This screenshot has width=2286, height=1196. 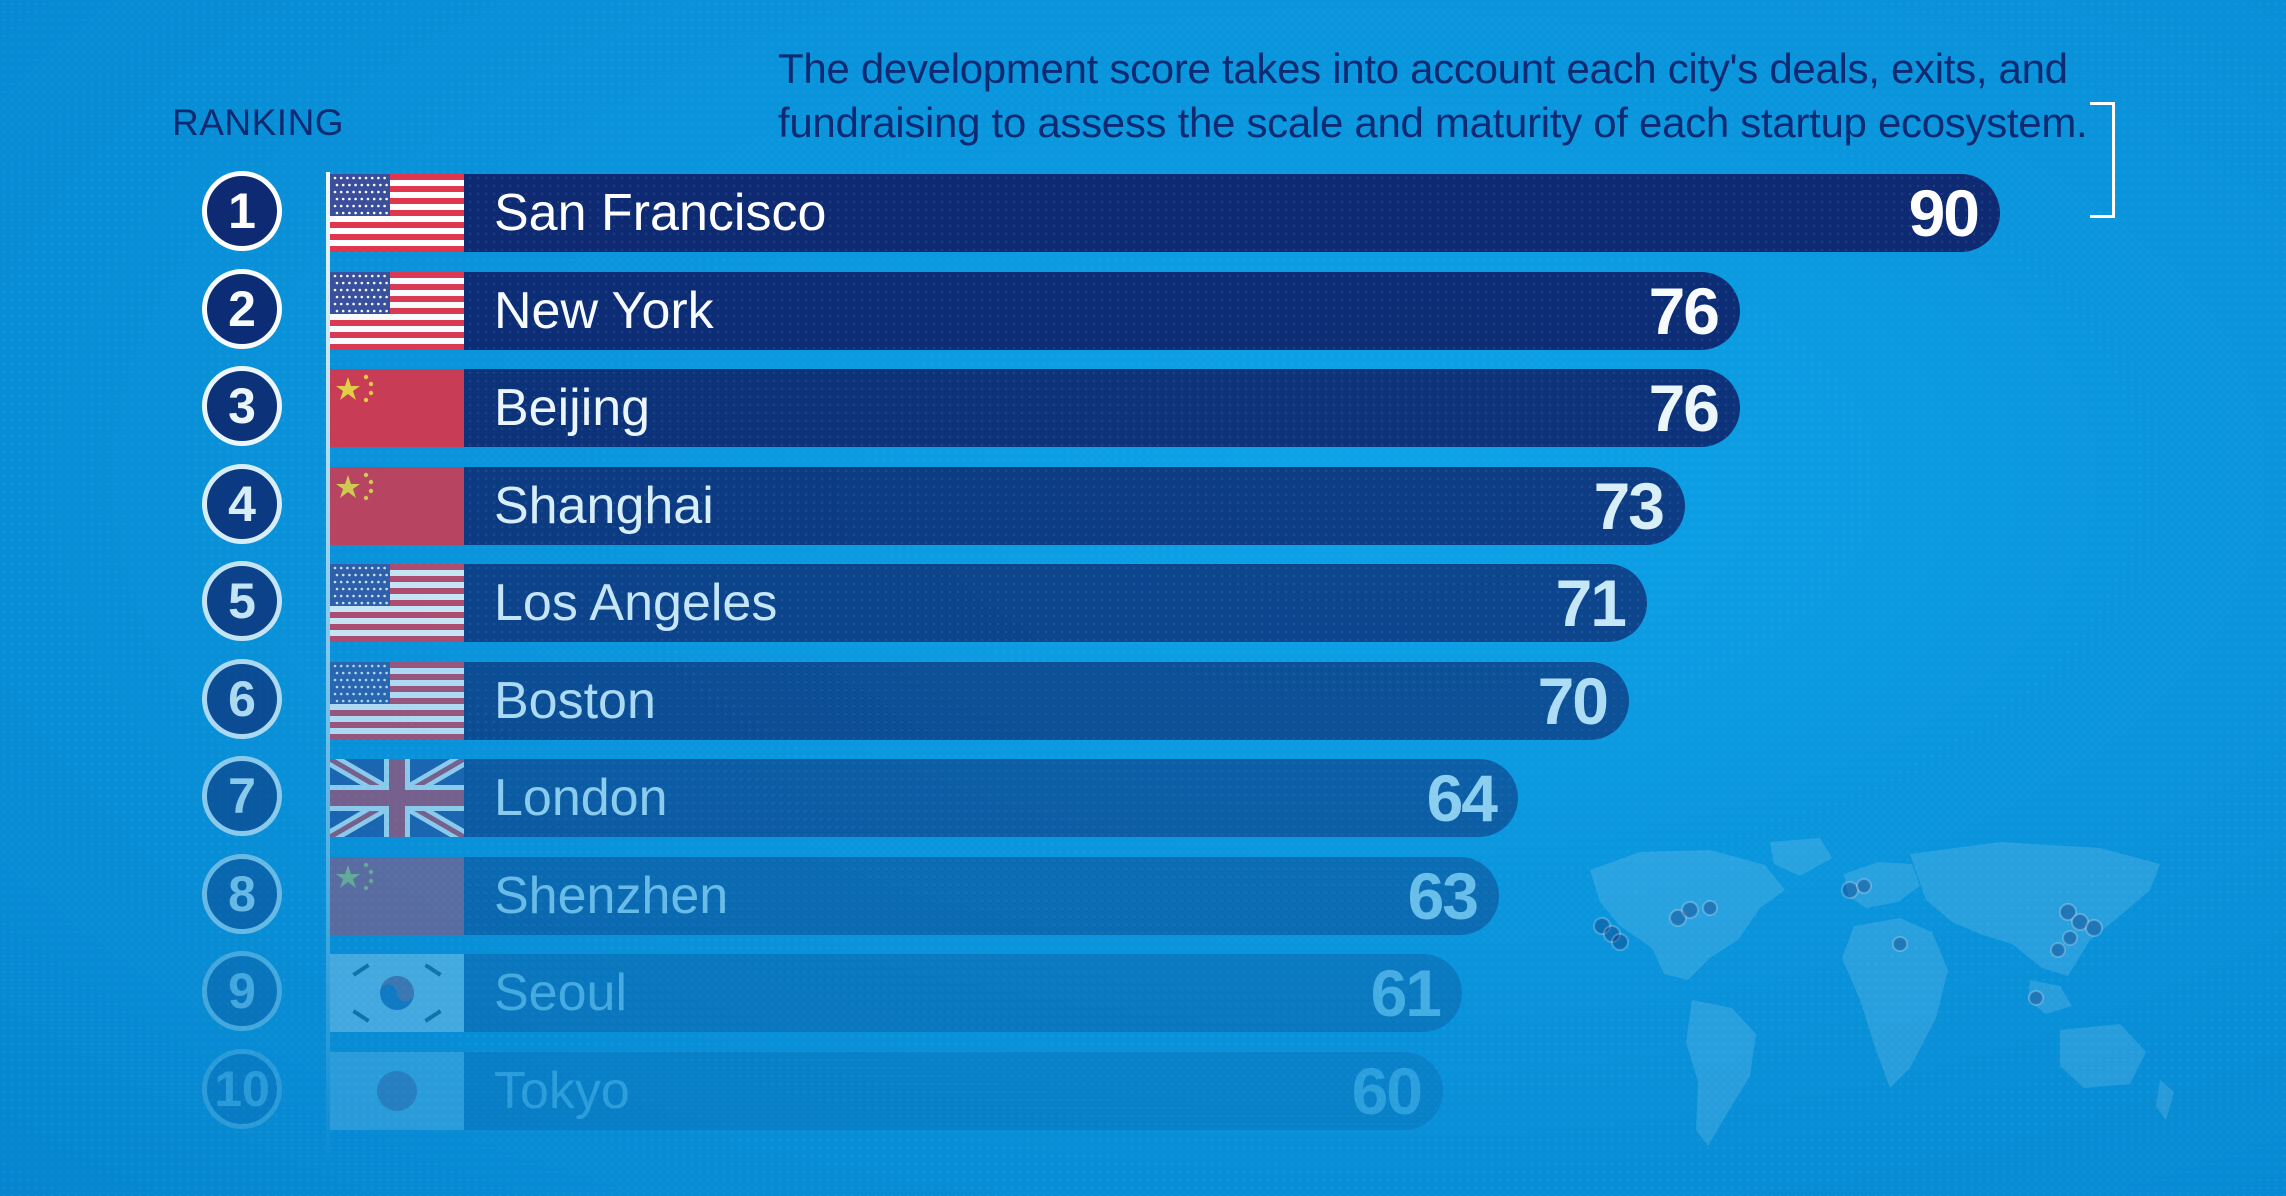 I want to click on rank-badge: 7, so click(x=242, y=796).